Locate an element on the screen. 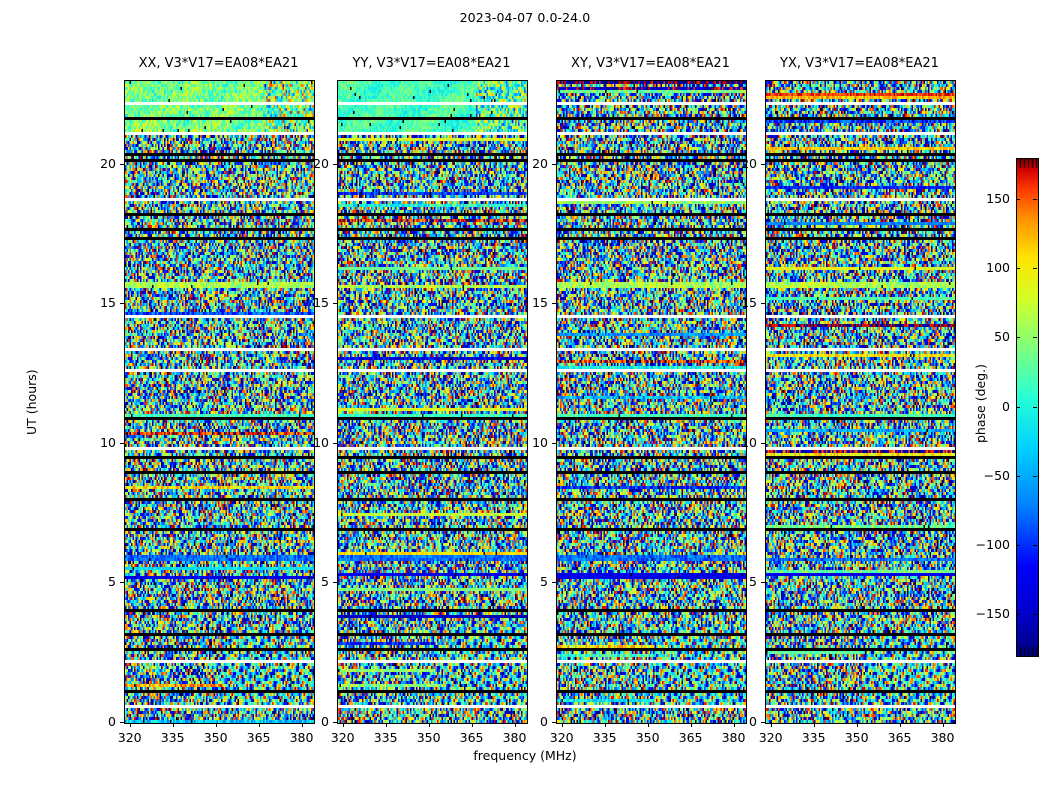 The image size is (1050, 800). colorbar-label: phase (deg.) is located at coordinates (980, 403).